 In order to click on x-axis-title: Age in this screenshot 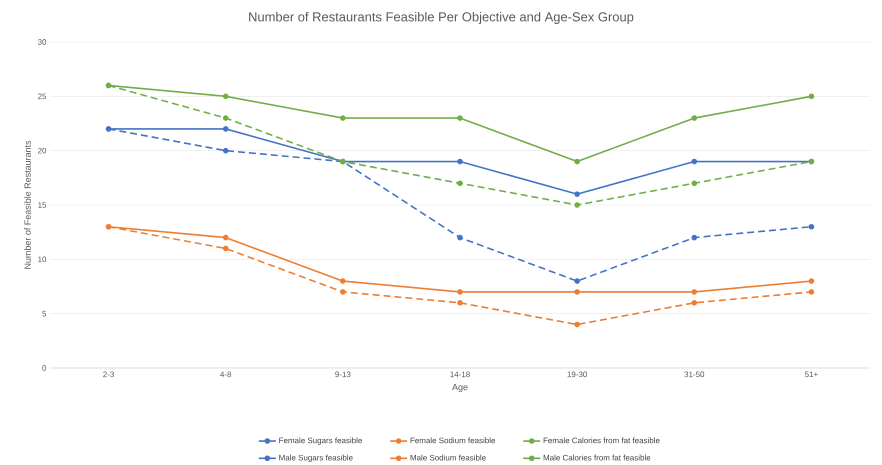, I will do `click(460, 388)`.